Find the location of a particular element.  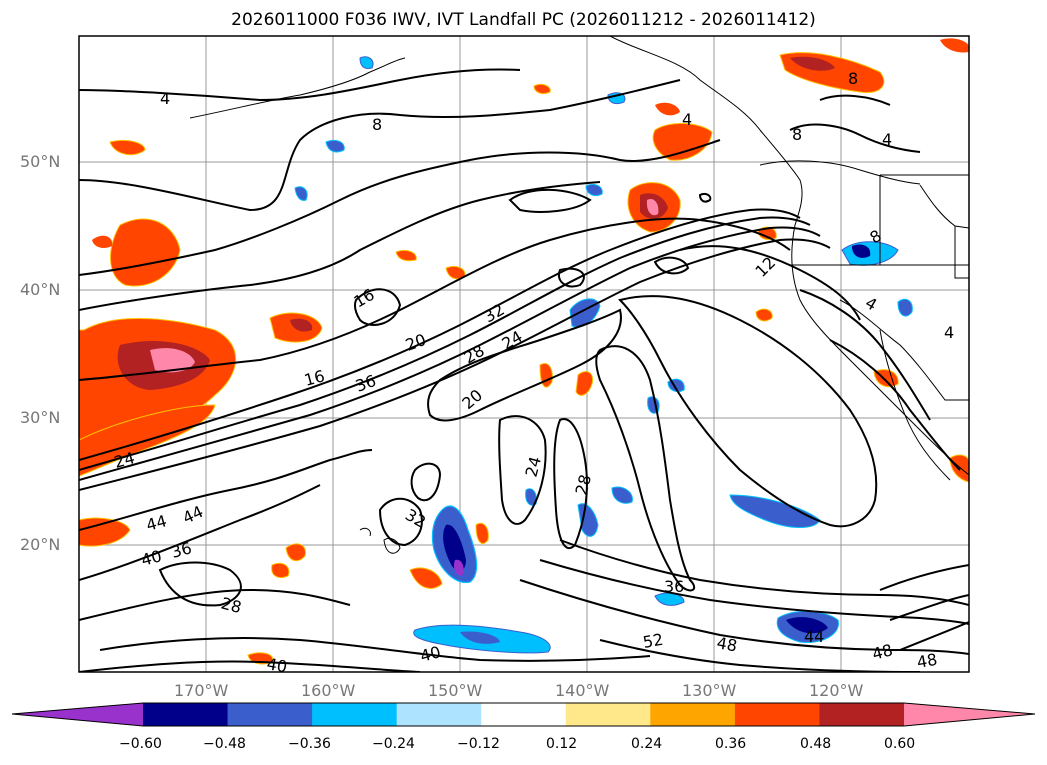

colorbar-extend-min is located at coordinates (77, 714).